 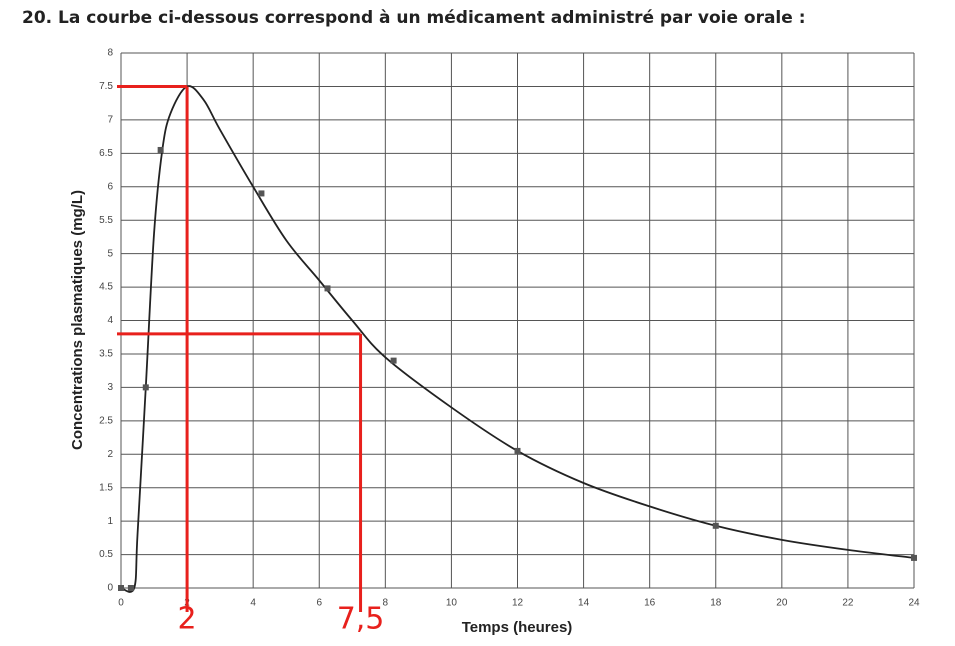 What do you see at coordinates (361, 619) in the screenshot?
I see `annotation-label: 7,5` at bounding box center [361, 619].